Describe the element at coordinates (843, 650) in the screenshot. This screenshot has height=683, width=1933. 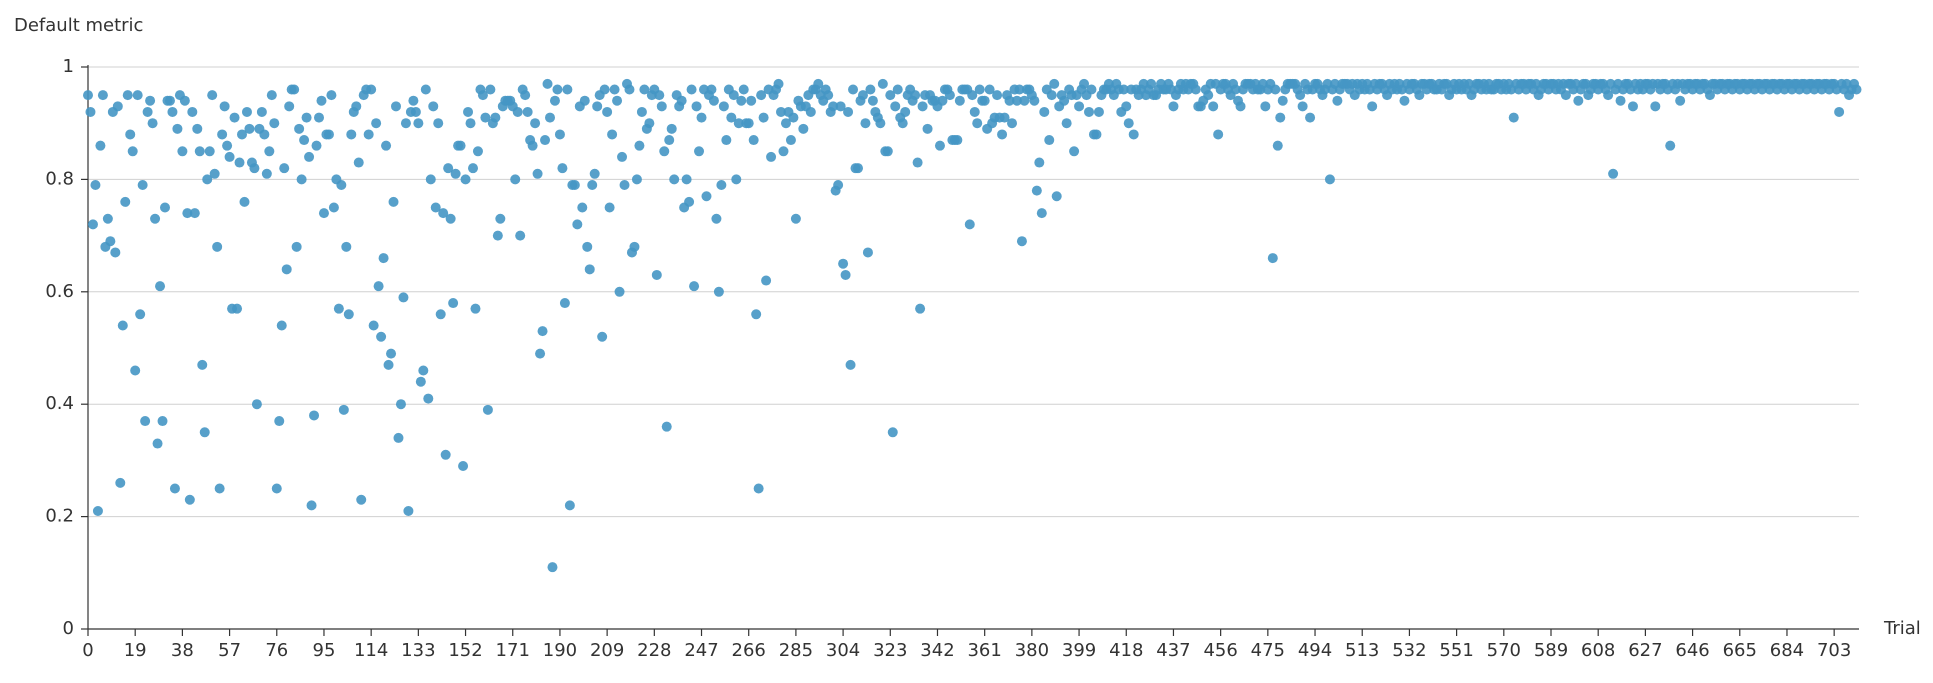
I see `x-tick-label: 304` at that location.